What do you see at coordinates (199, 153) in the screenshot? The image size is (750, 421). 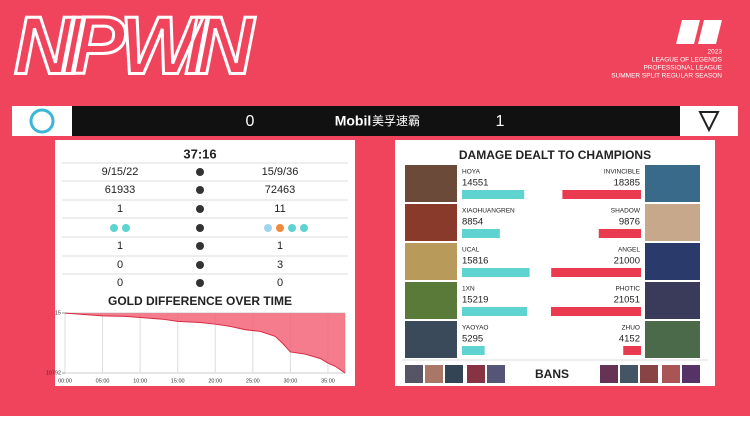 I see `game-time: 37:16` at bounding box center [199, 153].